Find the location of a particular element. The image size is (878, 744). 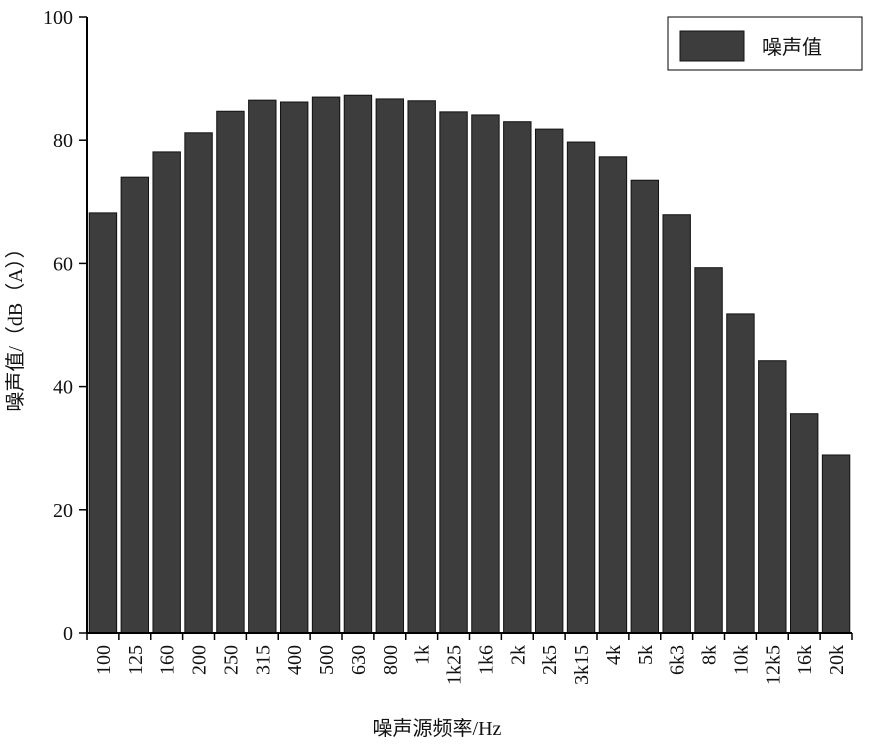

x-tick-label: 100 is located at coordinates (104, 660).